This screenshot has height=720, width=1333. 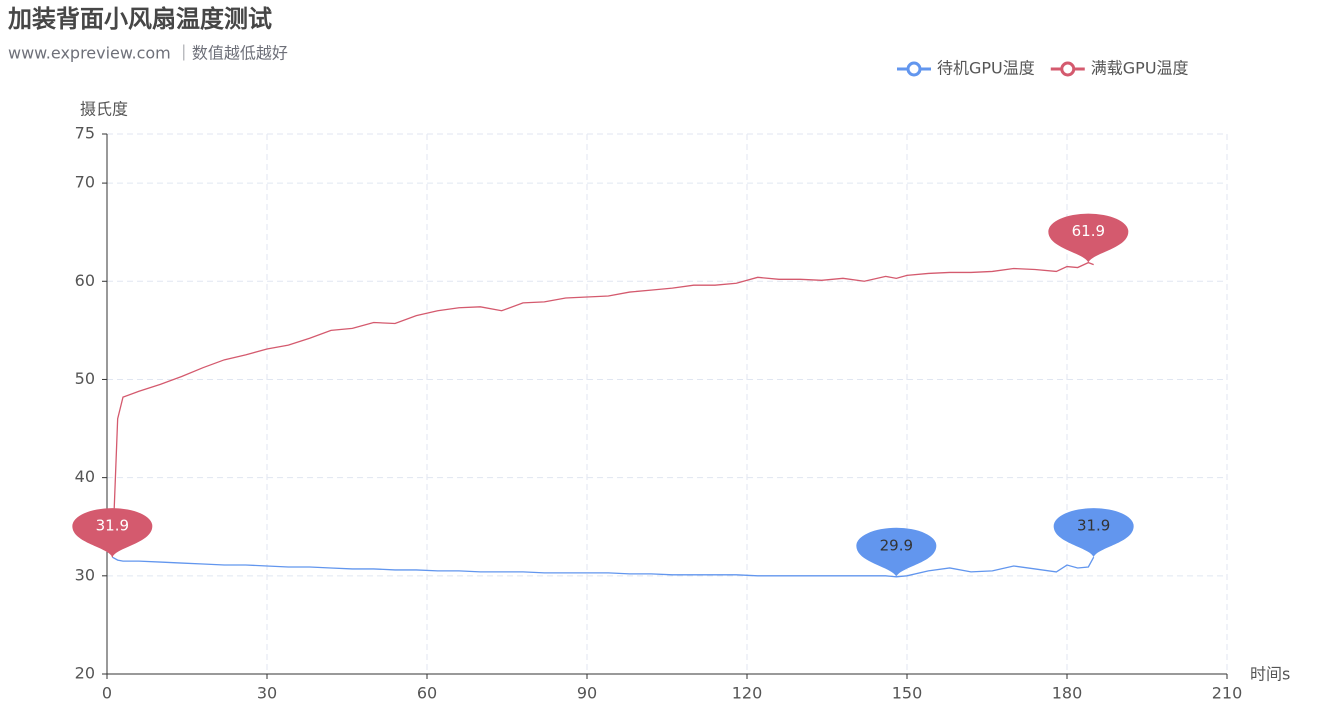 I want to click on x-axis-label: 时间s, so click(x=1270, y=674).